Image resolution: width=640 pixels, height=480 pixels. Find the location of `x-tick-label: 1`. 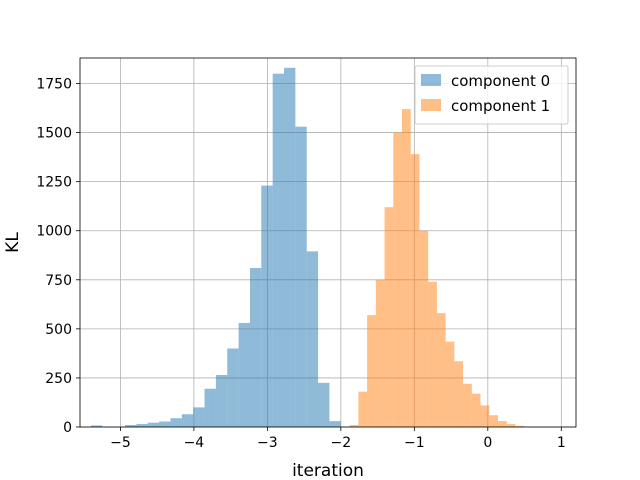

x-tick-label: 1 is located at coordinates (561, 443).